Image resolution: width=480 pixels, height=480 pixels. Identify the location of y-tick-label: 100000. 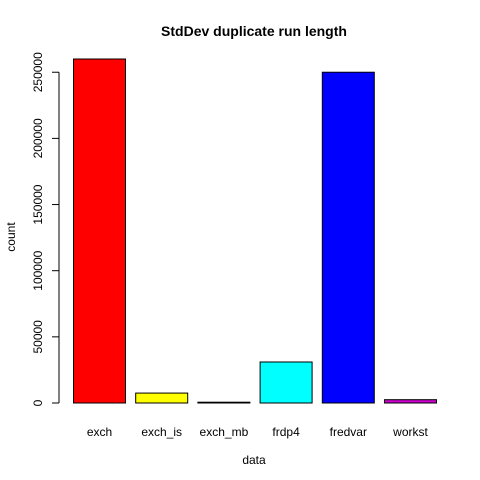
(38, 270).